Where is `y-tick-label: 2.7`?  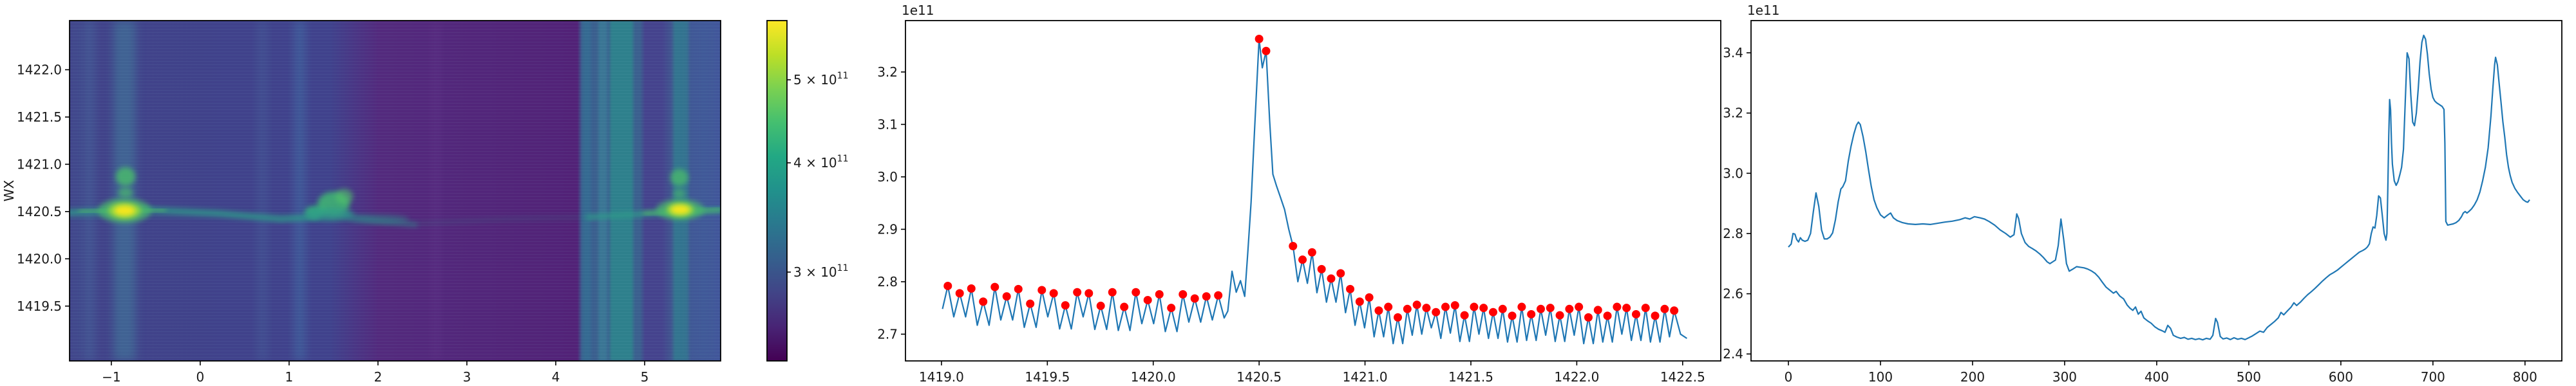 y-tick-label: 2.7 is located at coordinates (887, 334).